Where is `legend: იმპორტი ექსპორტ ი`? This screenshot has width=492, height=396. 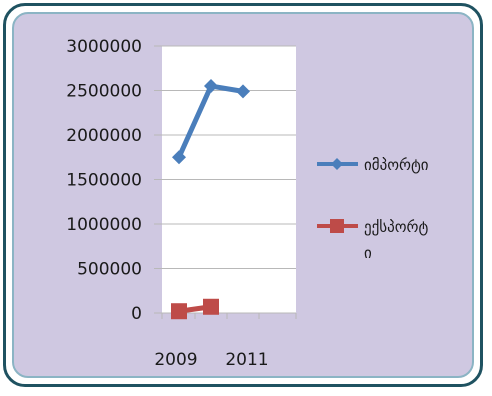 legend: იმპორტი ექსპორტ ი is located at coordinates (373, 209).